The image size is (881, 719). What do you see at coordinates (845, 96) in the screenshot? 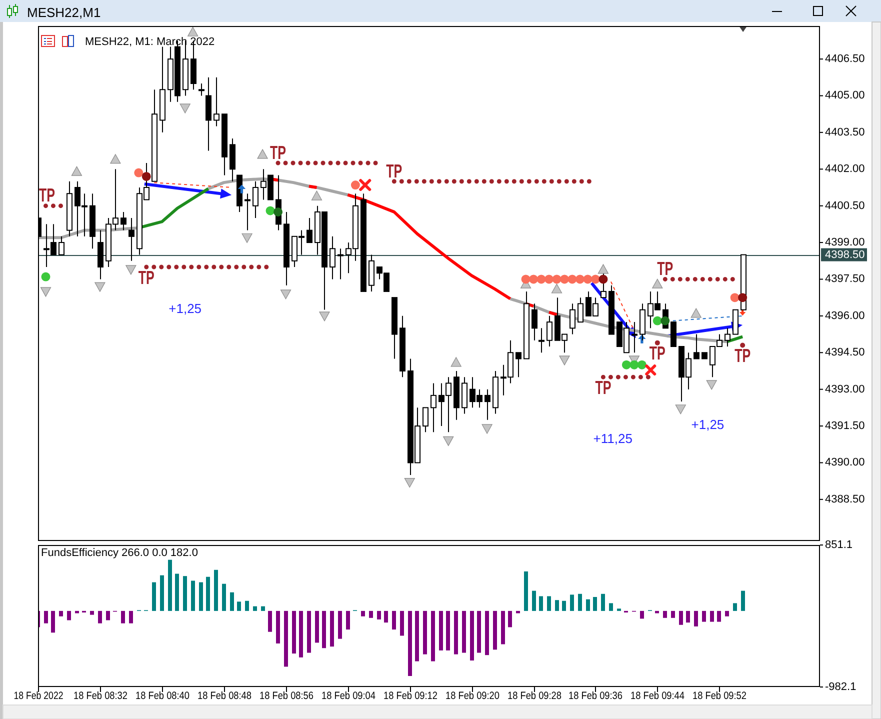
I see `y-tick-label: 4405.00` at bounding box center [845, 96].